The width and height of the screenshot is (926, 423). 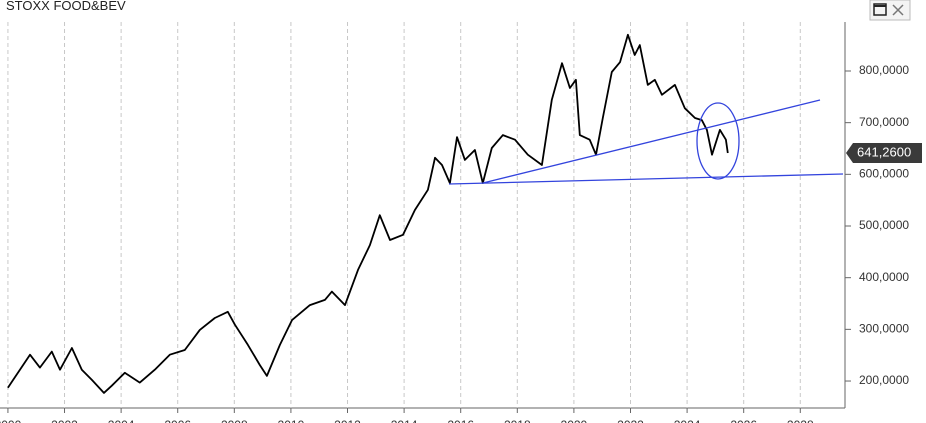 What do you see at coordinates (66, 6) in the screenshot?
I see `chart-title: STOXX FOOD&BEV` at bounding box center [66, 6].